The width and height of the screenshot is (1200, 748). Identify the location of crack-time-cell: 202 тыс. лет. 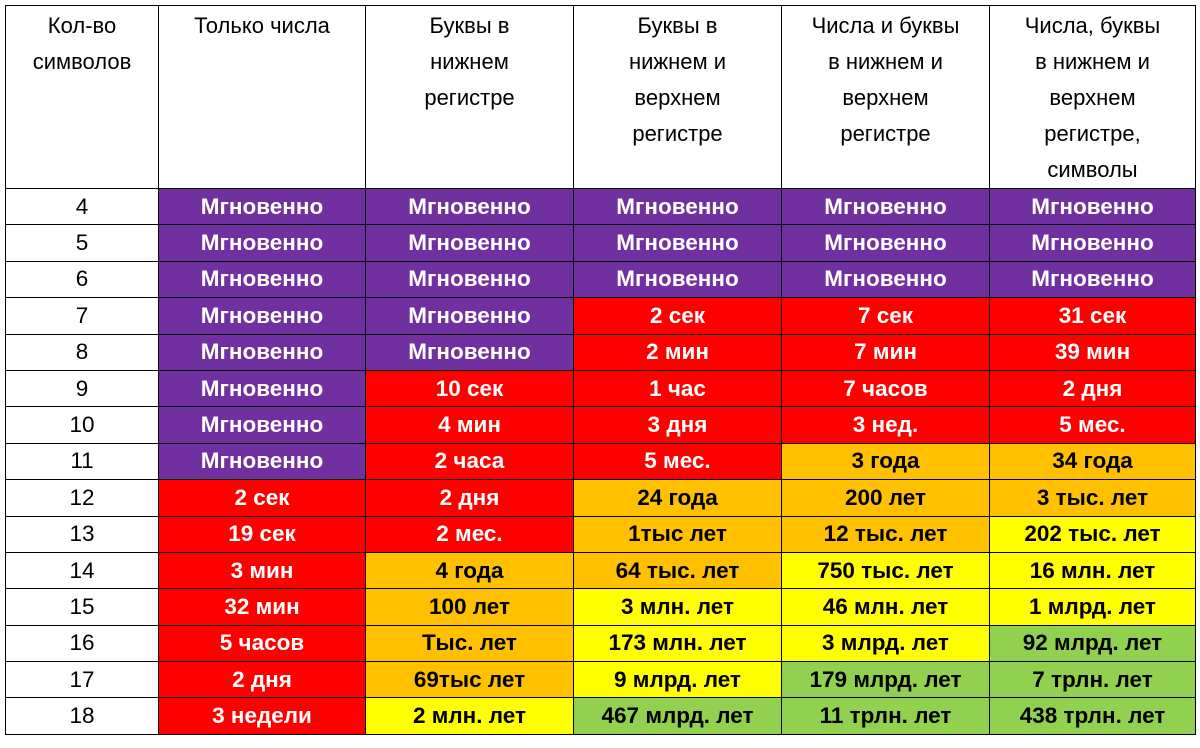
(1092, 534).